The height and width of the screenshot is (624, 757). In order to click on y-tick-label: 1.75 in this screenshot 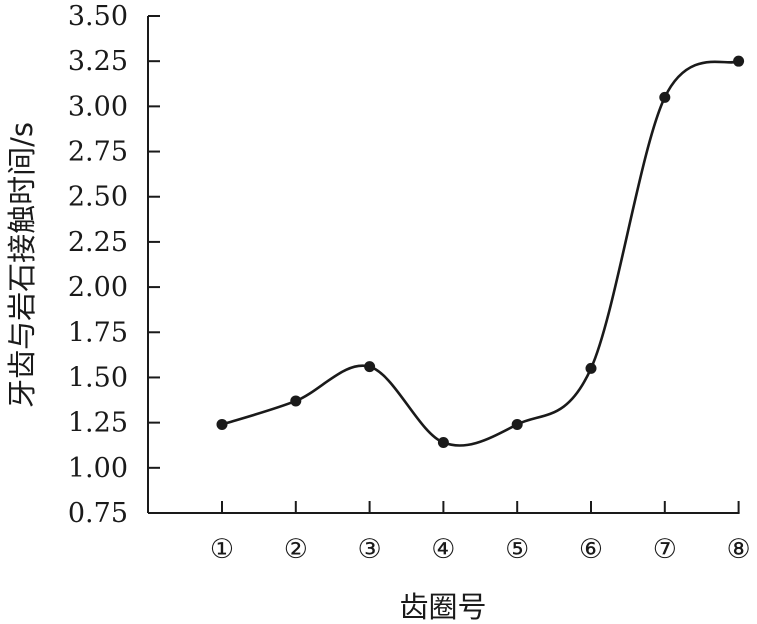, I will do `click(98, 332)`.